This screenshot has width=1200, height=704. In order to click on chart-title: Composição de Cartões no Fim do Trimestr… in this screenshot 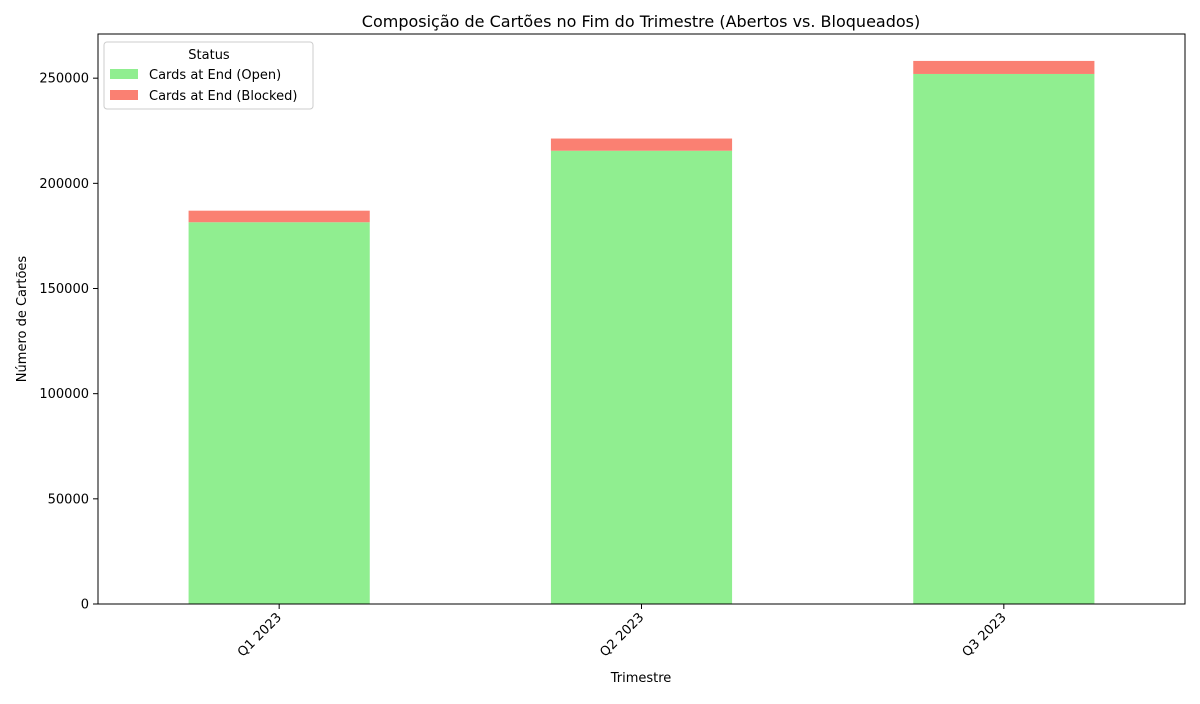, I will do `click(641, 21)`.